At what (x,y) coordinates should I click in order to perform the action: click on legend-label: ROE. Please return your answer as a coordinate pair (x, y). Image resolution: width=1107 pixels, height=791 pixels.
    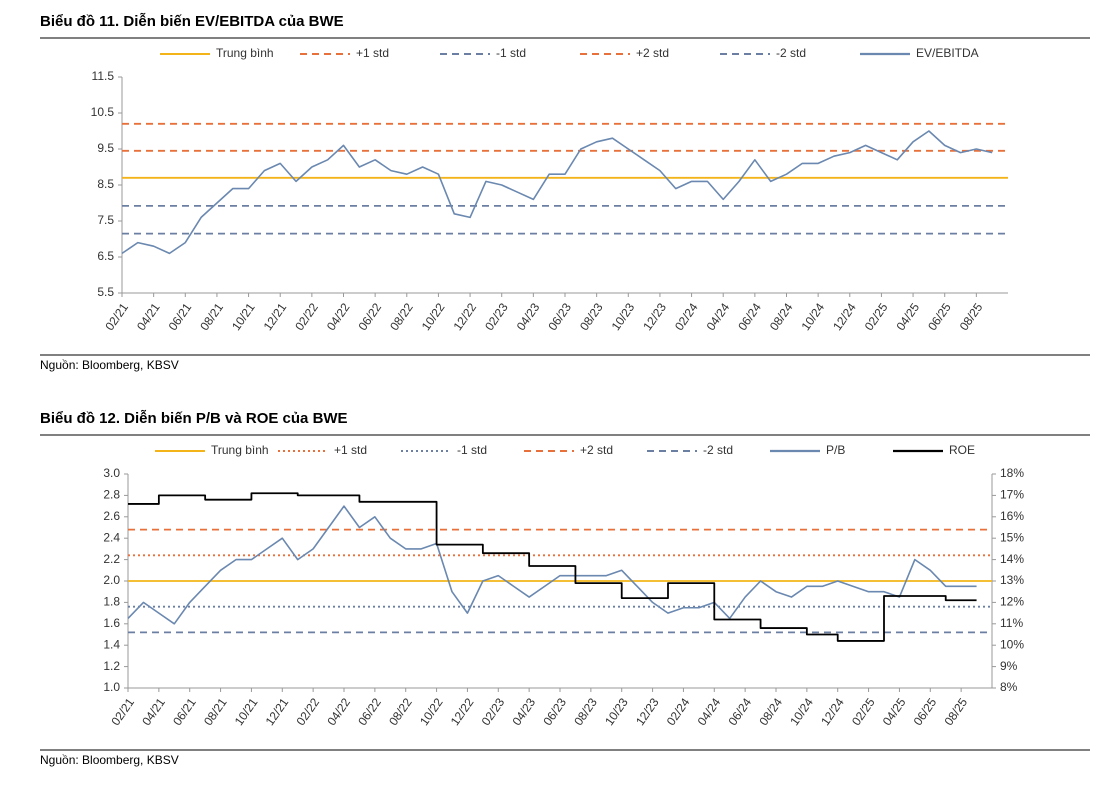
    Looking at the image, I should click on (962, 450).